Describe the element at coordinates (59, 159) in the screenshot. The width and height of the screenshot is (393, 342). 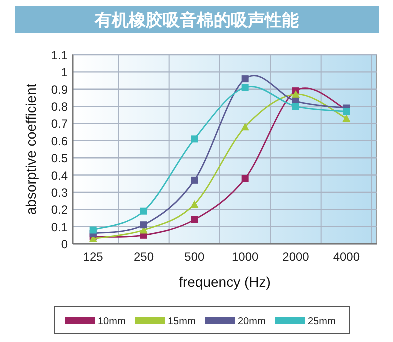
I see `y-tick-label: 0.5` at that location.